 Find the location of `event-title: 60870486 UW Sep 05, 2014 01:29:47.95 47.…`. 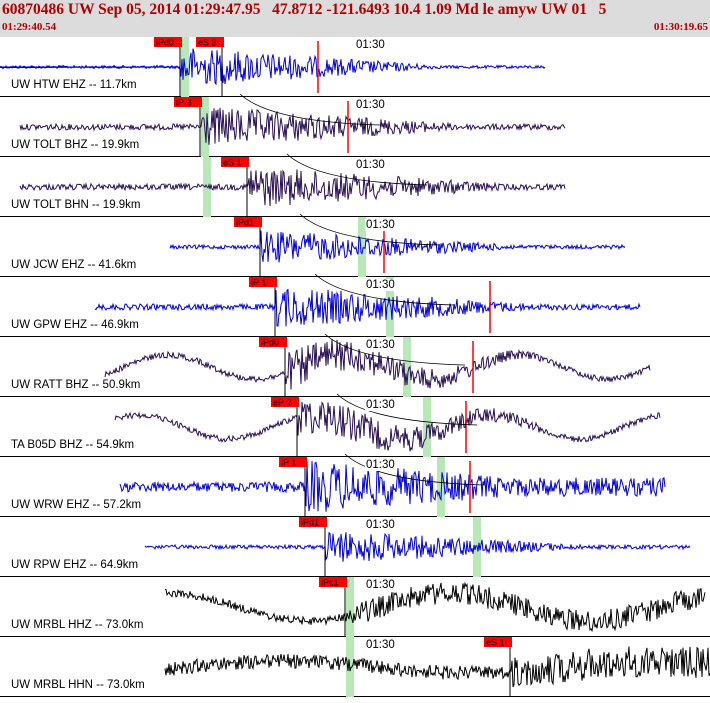

event-title: 60870486 UW Sep 05, 2014 01:29:47.95 47.… is located at coordinates (304, 9).